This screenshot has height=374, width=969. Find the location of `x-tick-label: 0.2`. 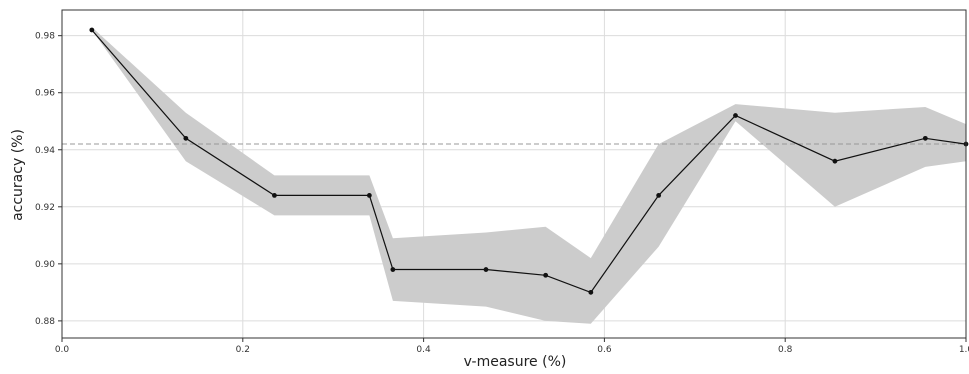

x-tick-label: 0.2 is located at coordinates (243, 350).